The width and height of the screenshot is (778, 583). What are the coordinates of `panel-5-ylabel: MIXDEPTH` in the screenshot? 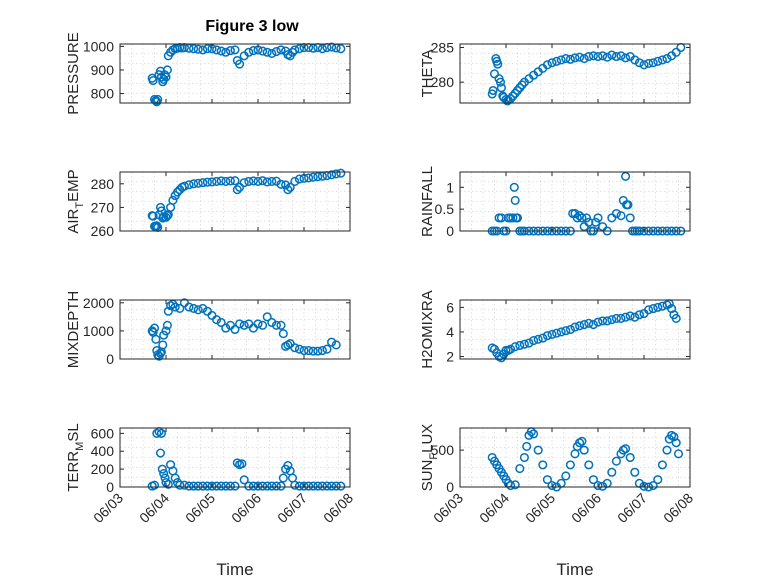 It's located at (73, 330).